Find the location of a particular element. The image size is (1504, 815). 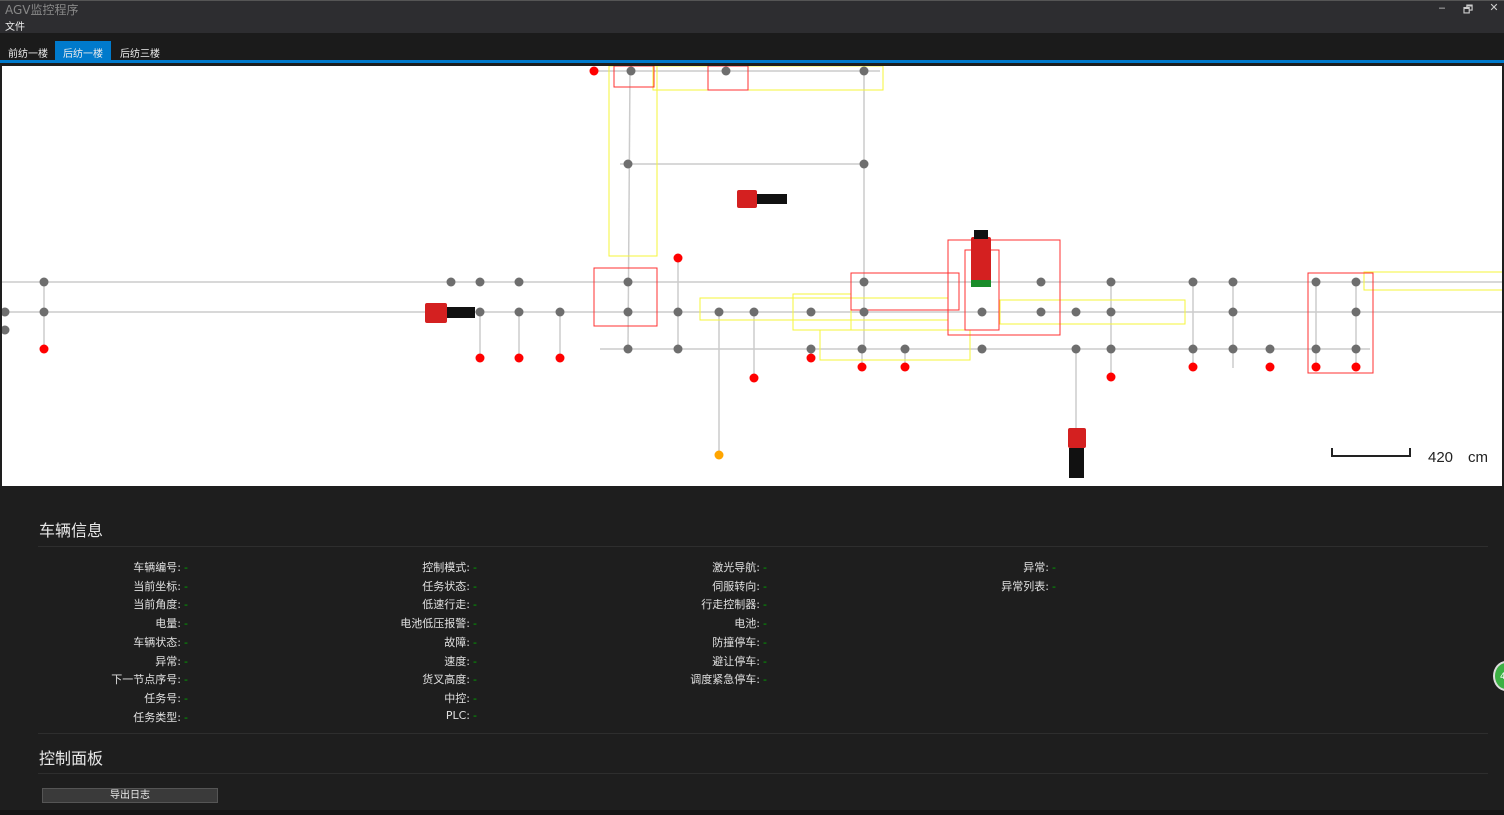

info-field: 车辆编号: - is located at coordinates (124, 567).